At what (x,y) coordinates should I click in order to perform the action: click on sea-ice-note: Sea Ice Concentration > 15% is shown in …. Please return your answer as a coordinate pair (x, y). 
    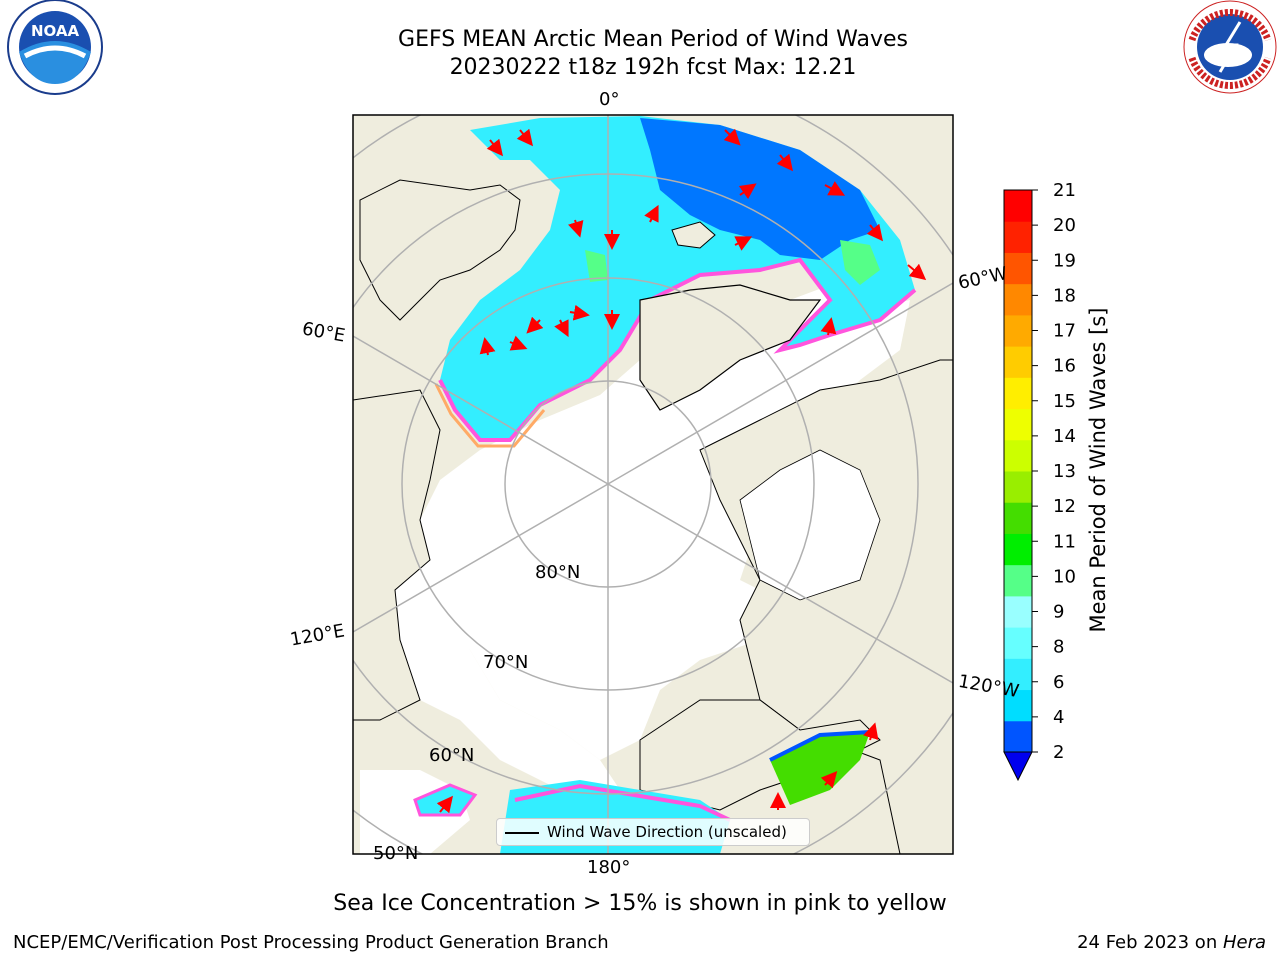
    Looking at the image, I should click on (640, 903).